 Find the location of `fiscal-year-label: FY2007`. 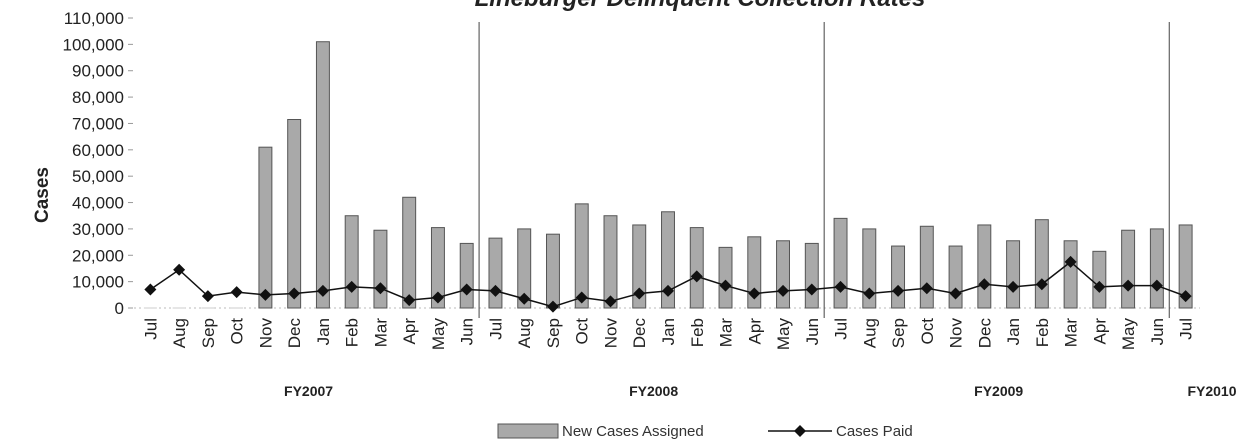

fiscal-year-label: FY2007 is located at coordinates (308, 391).